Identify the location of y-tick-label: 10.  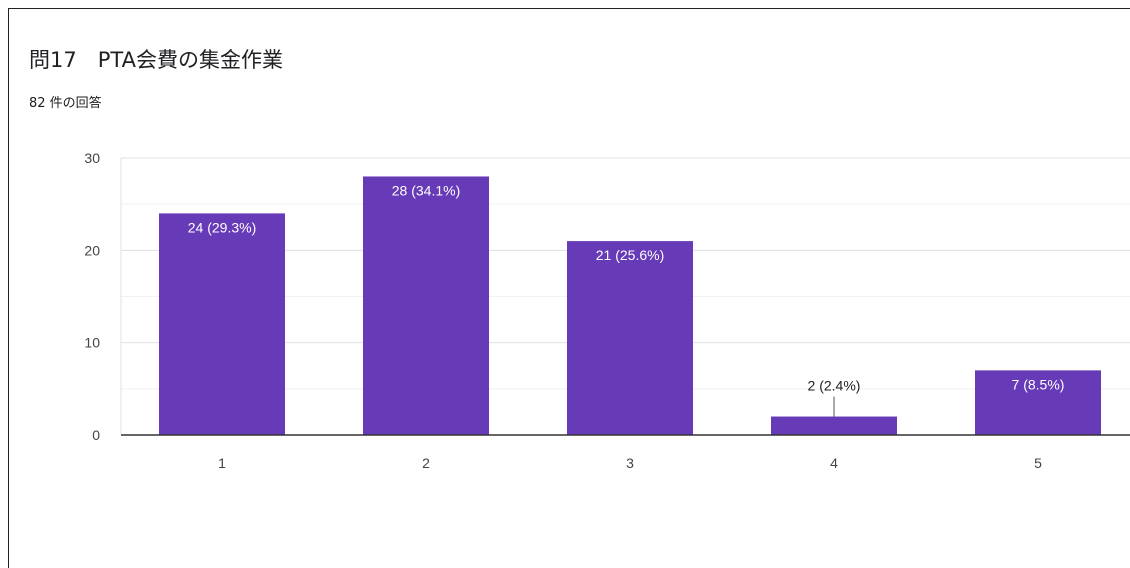
(92, 343).